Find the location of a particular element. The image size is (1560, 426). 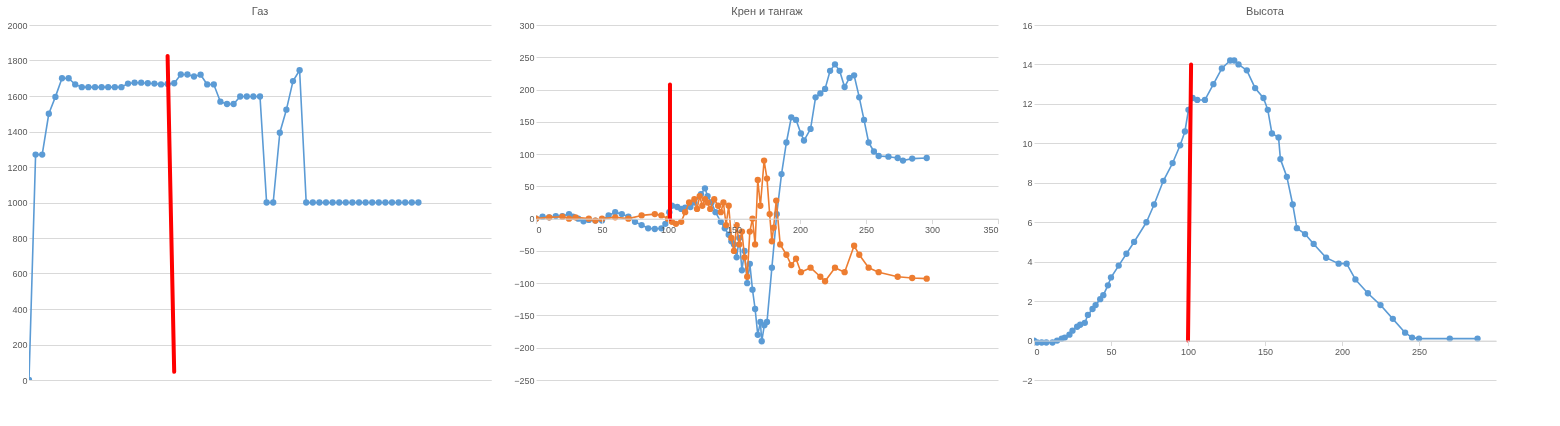

chart-title: Газ is located at coordinates (260, 11).